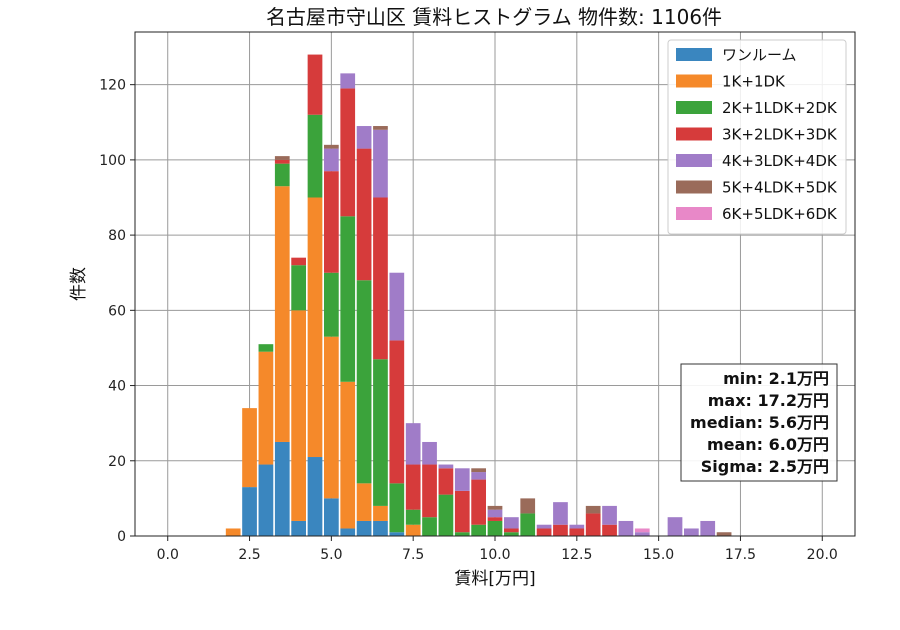 The image size is (900, 630). Describe the element at coordinates (117, 311) in the screenshot. I see `y-tick-label: 60` at that location.